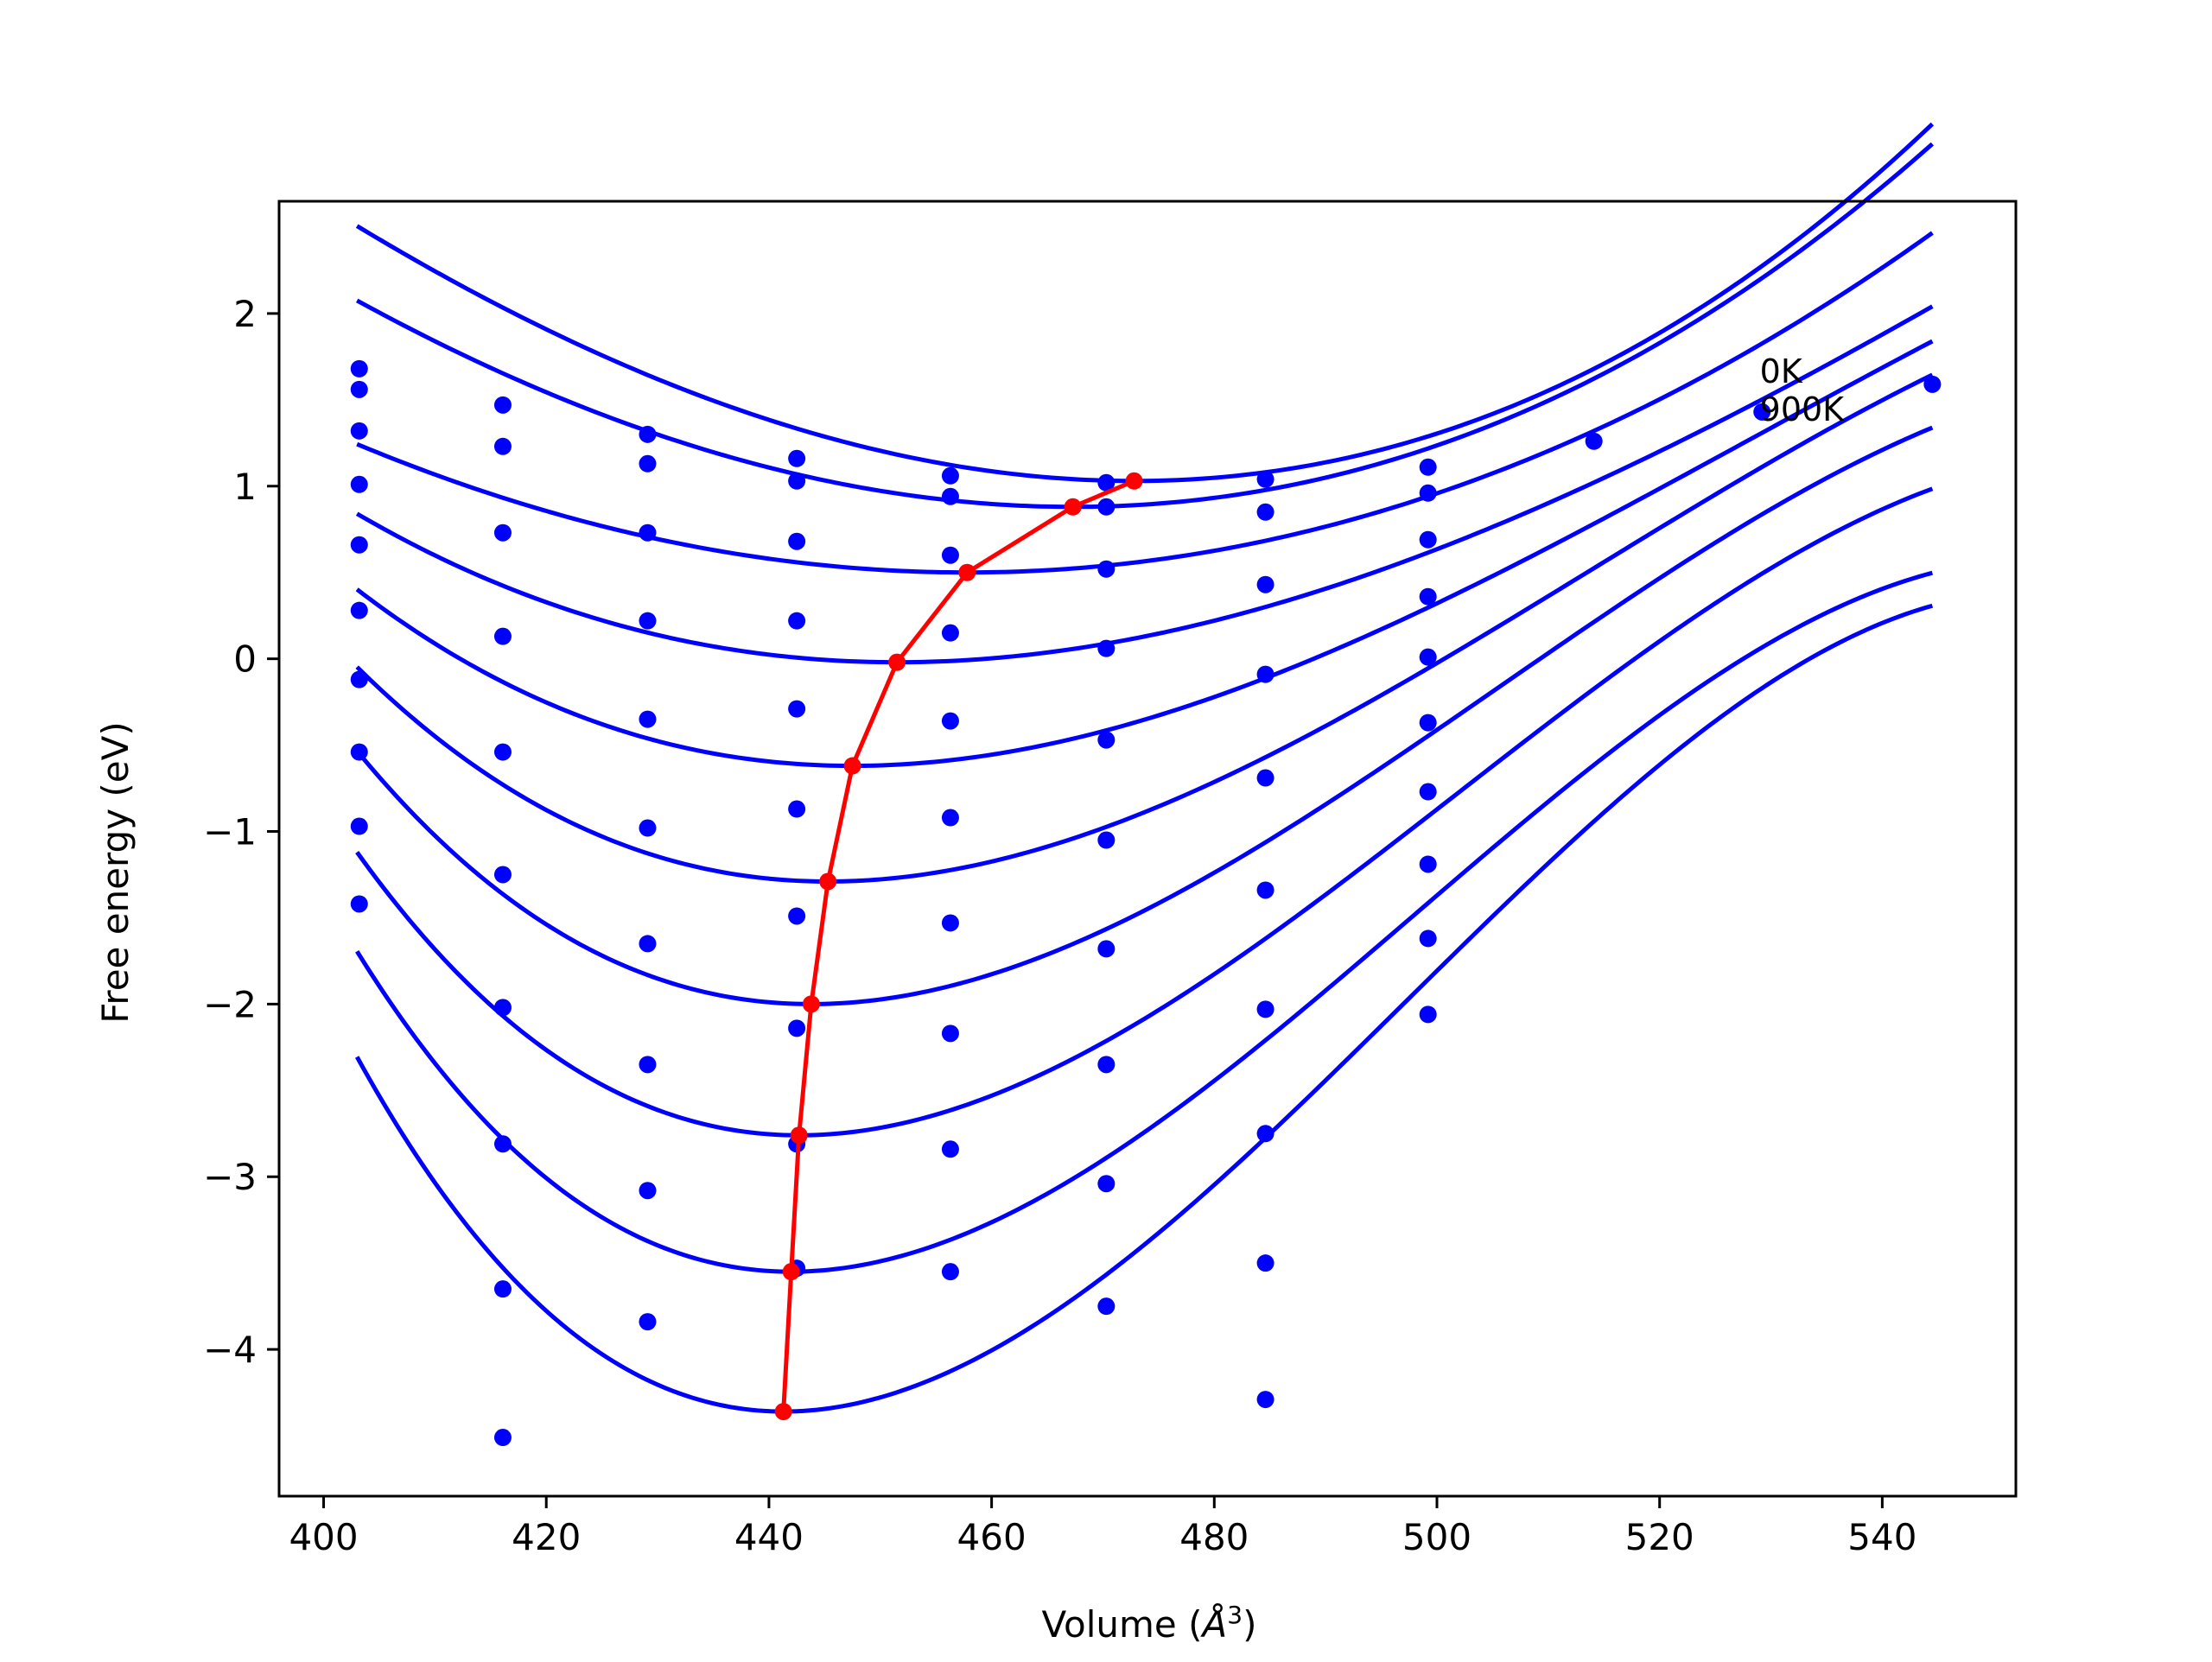 This screenshot has width=2212, height=1662. Describe the element at coordinates (230, 1004) in the screenshot. I see `y-tick-label: −2` at that location.